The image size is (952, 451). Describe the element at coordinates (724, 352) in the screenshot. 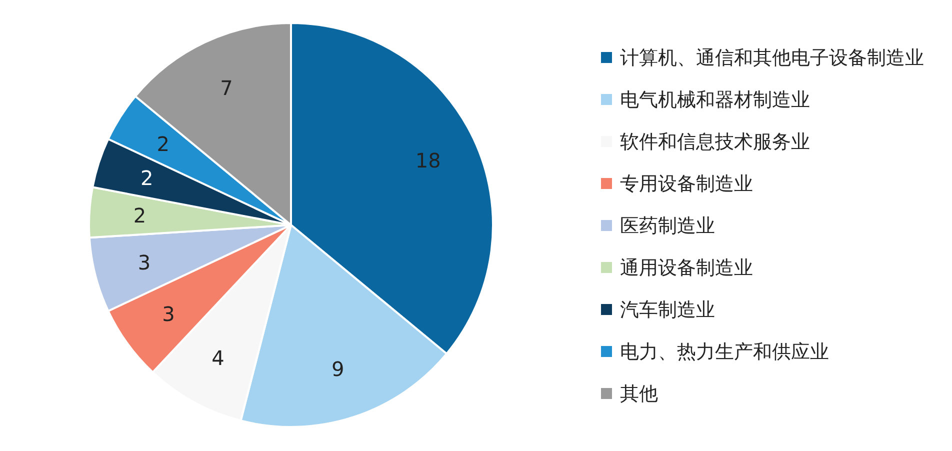

I see `legend-label: 电力、热力生产和供应业` at that location.